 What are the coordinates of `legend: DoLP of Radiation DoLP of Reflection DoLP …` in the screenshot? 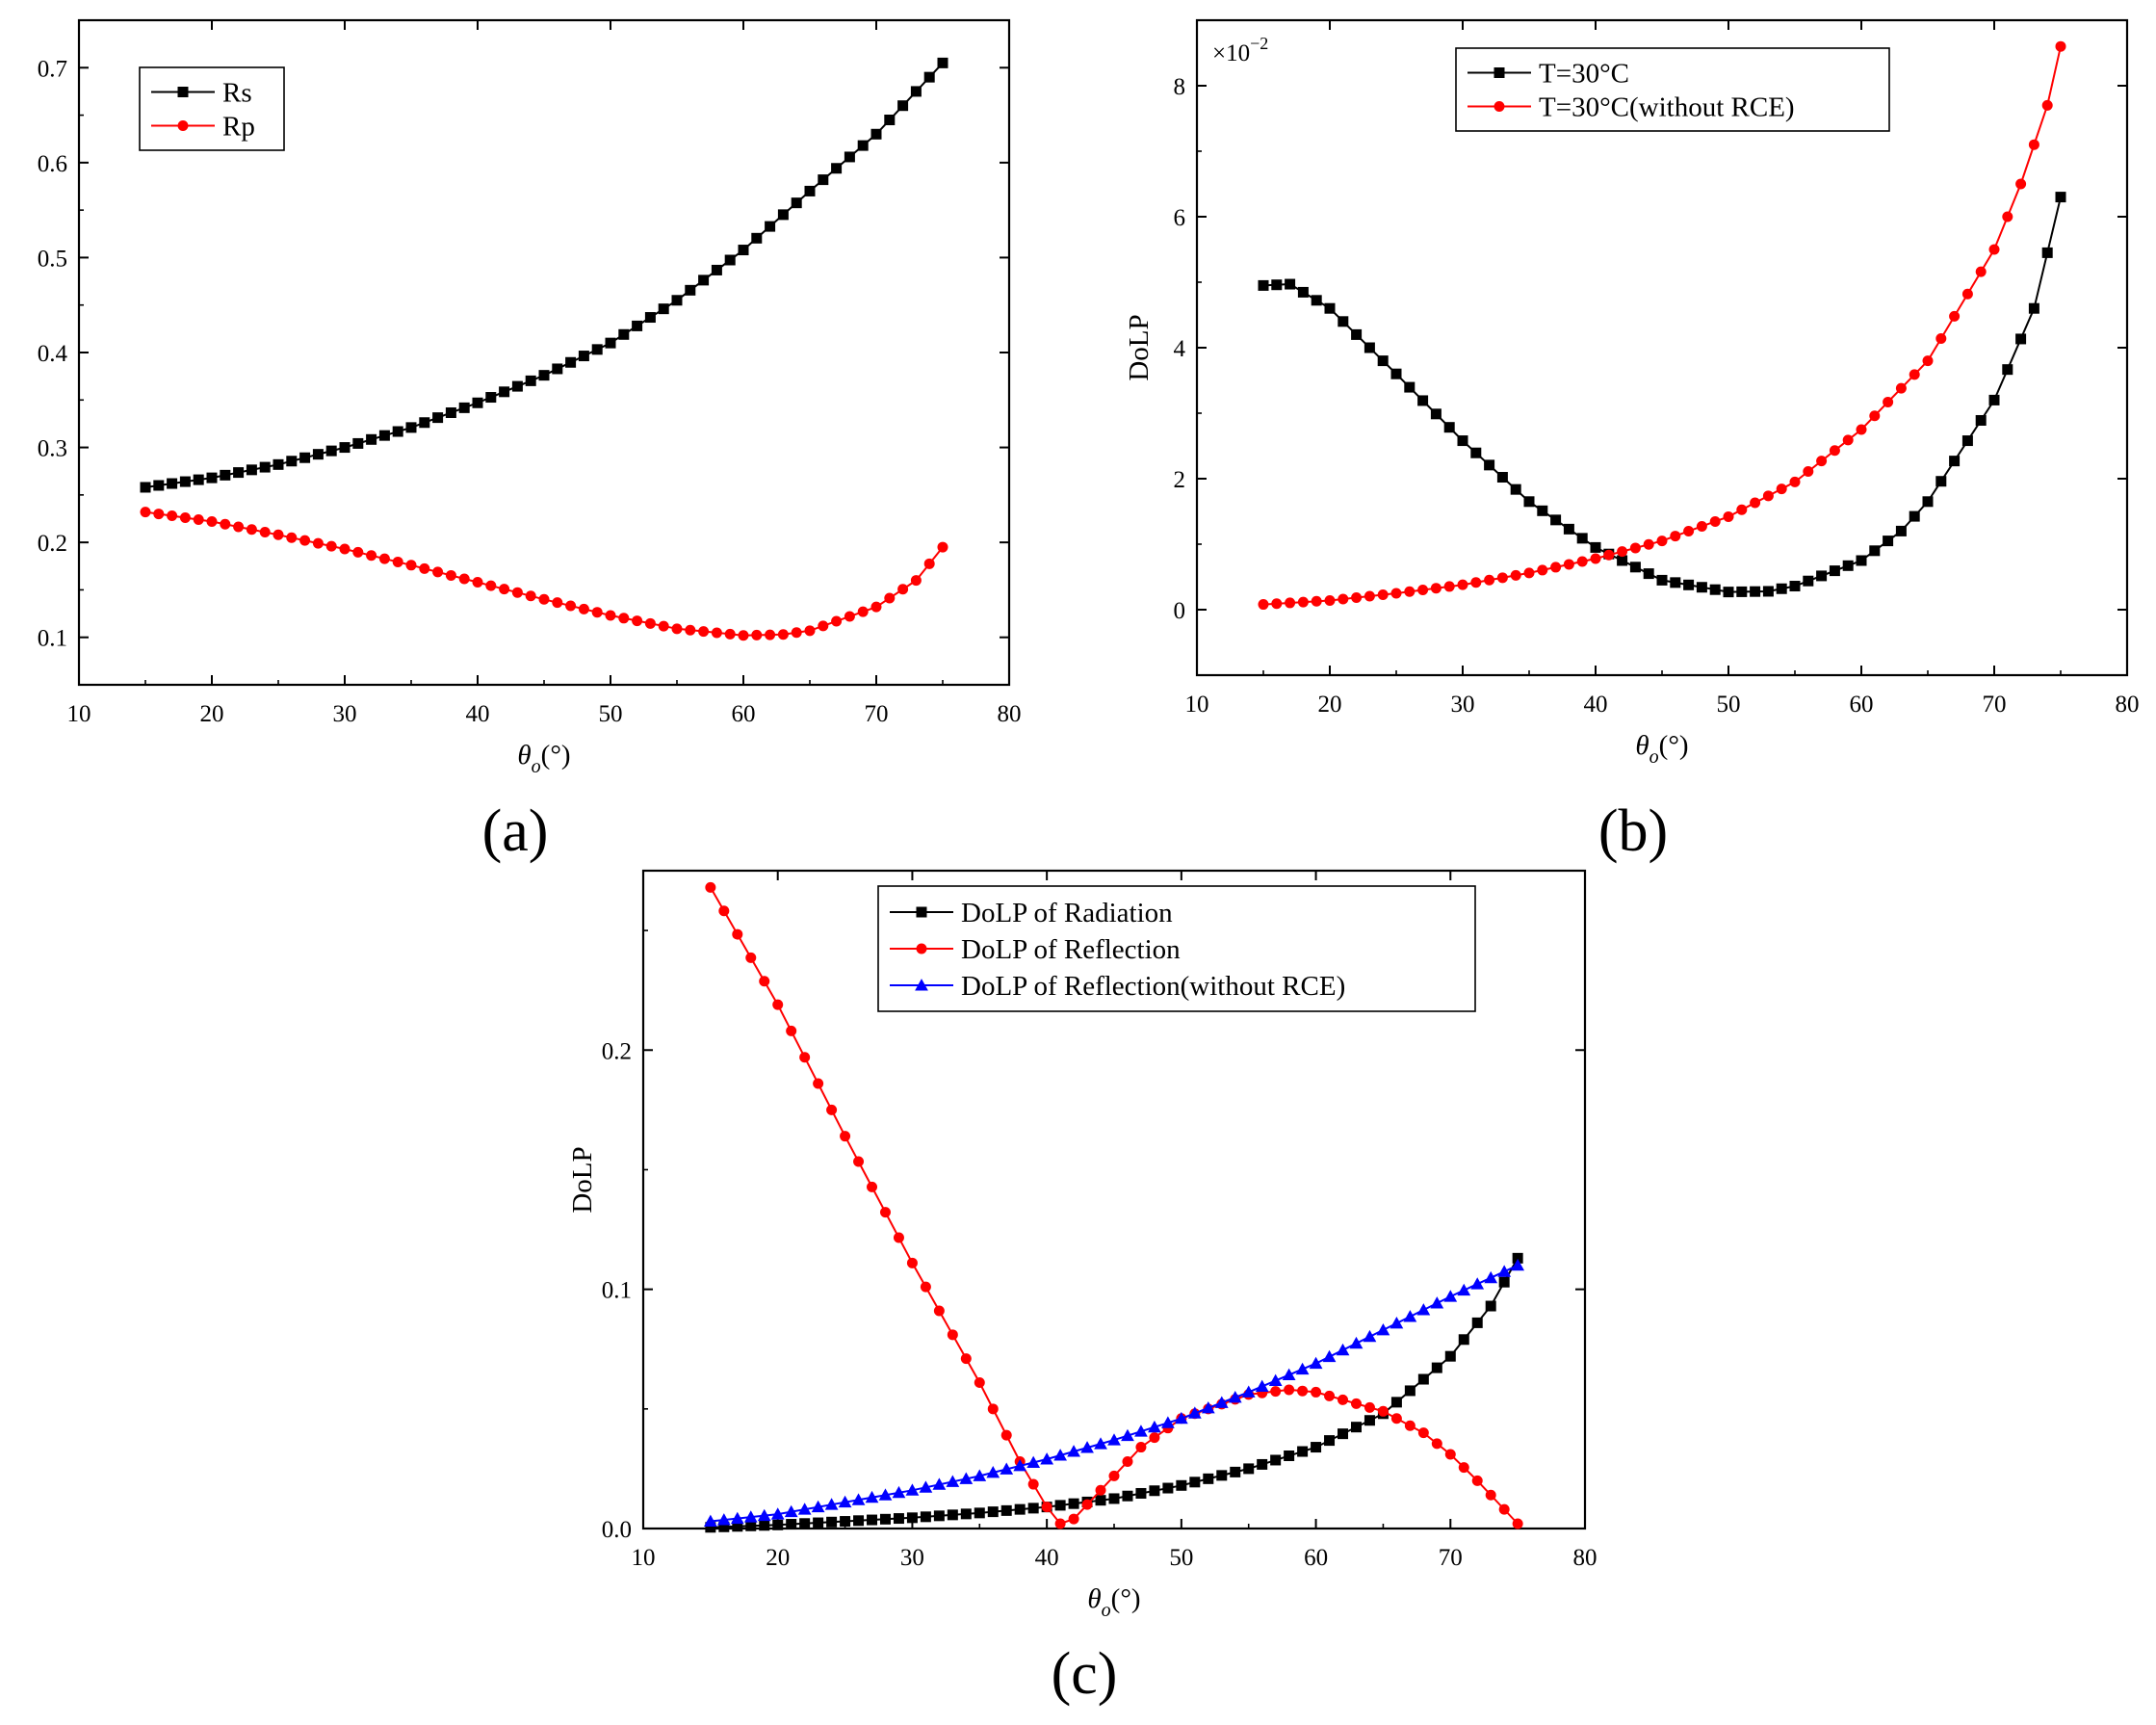 It's located at (1177, 948).